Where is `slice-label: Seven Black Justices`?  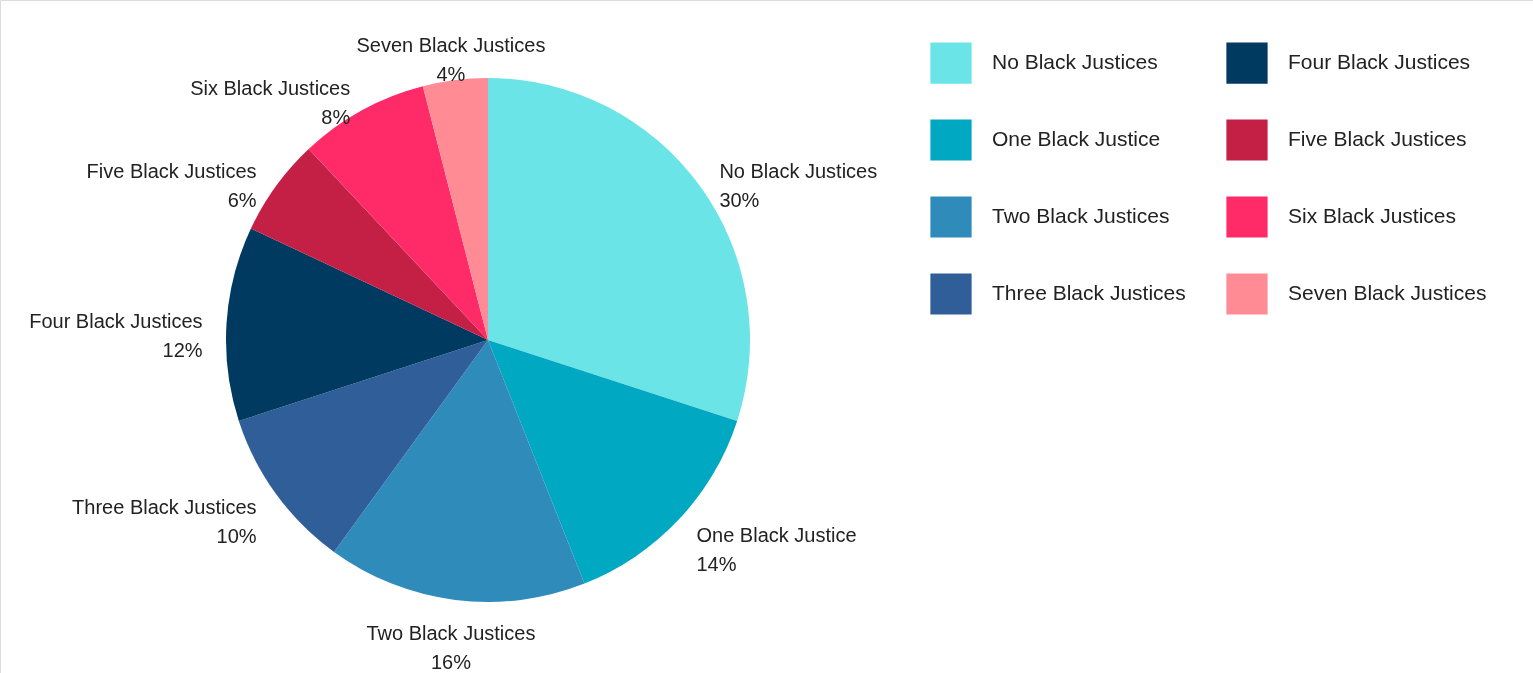
slice-label: Seven Black Justices is located at coordinates (451, 45).